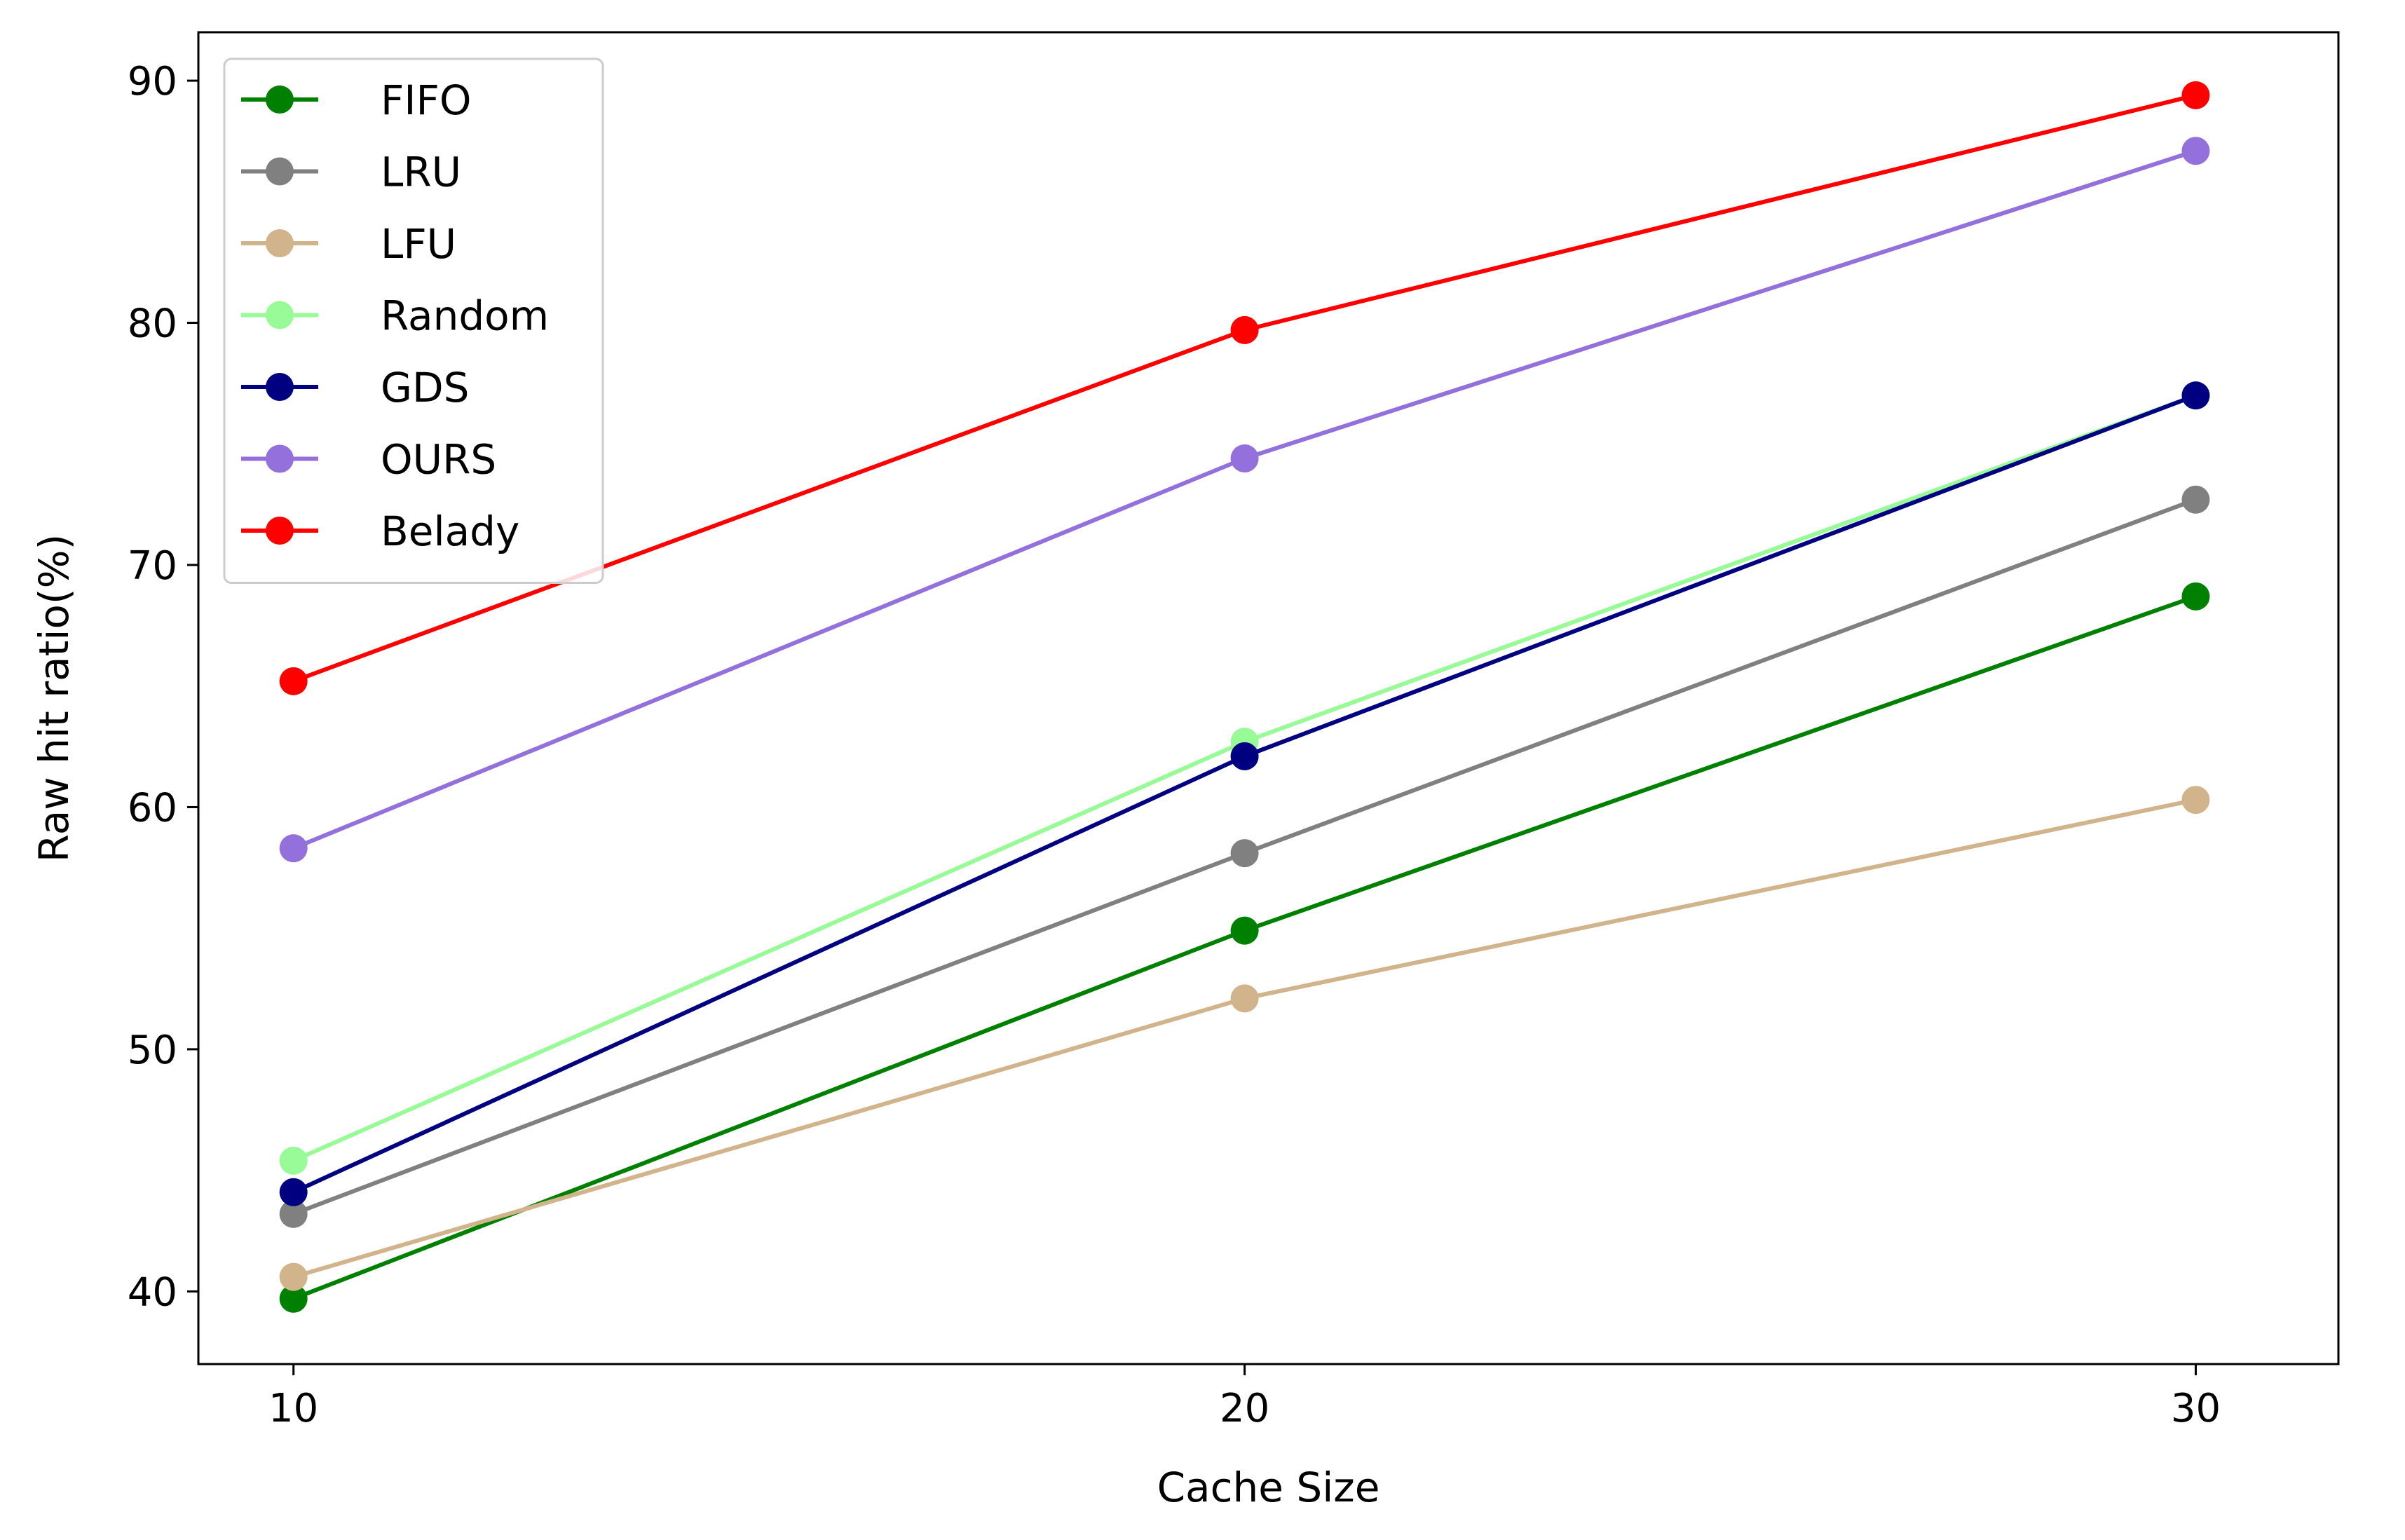 The image size is (2405, 1540). I want to click on legend-label: FIFO, so click(426, 100).